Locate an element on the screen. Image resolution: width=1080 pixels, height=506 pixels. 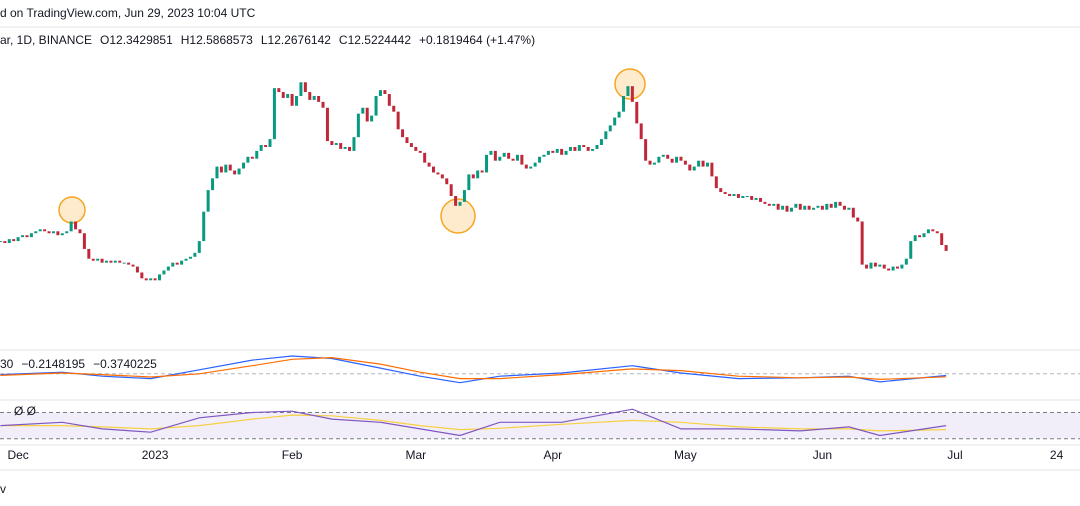
footer-text: v is located at coordinates (3, 489).